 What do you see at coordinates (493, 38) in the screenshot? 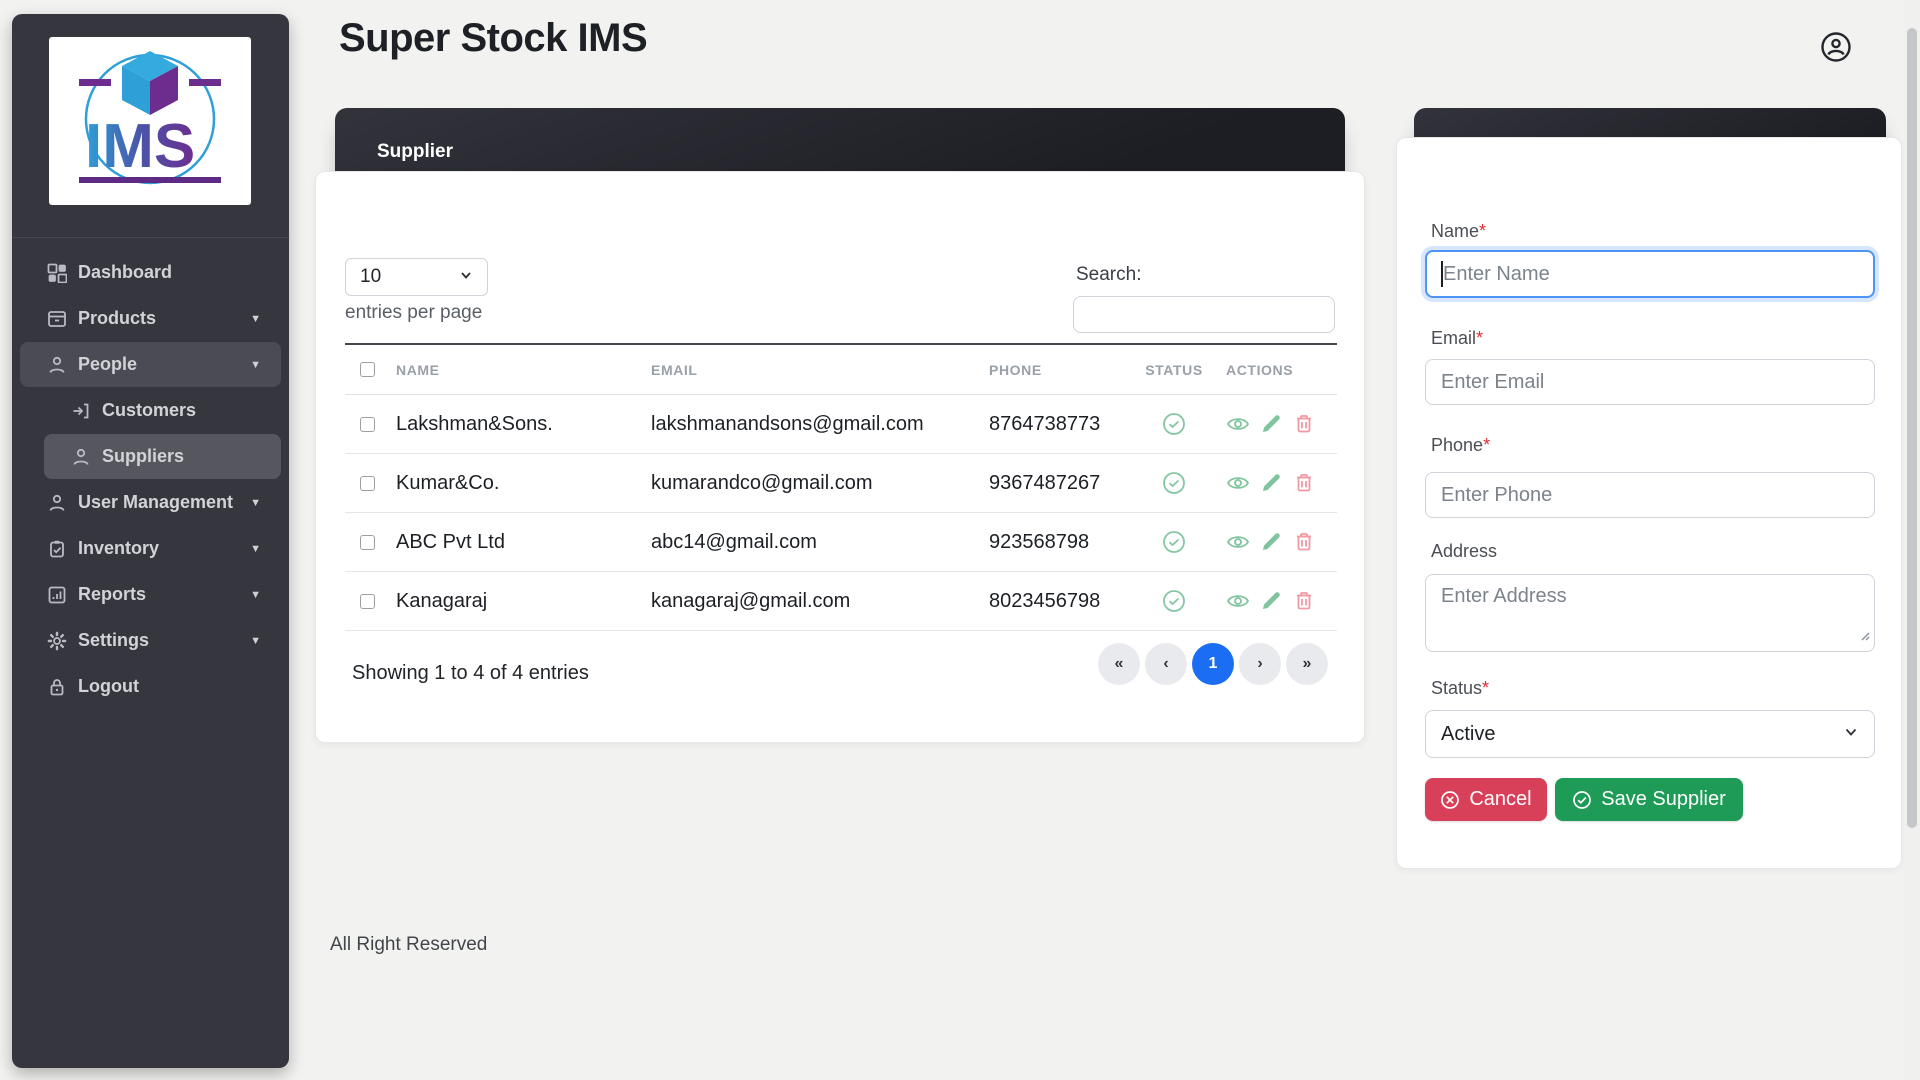
I see `page-title: Super Stock IMS` at bounding box center [493, 38].